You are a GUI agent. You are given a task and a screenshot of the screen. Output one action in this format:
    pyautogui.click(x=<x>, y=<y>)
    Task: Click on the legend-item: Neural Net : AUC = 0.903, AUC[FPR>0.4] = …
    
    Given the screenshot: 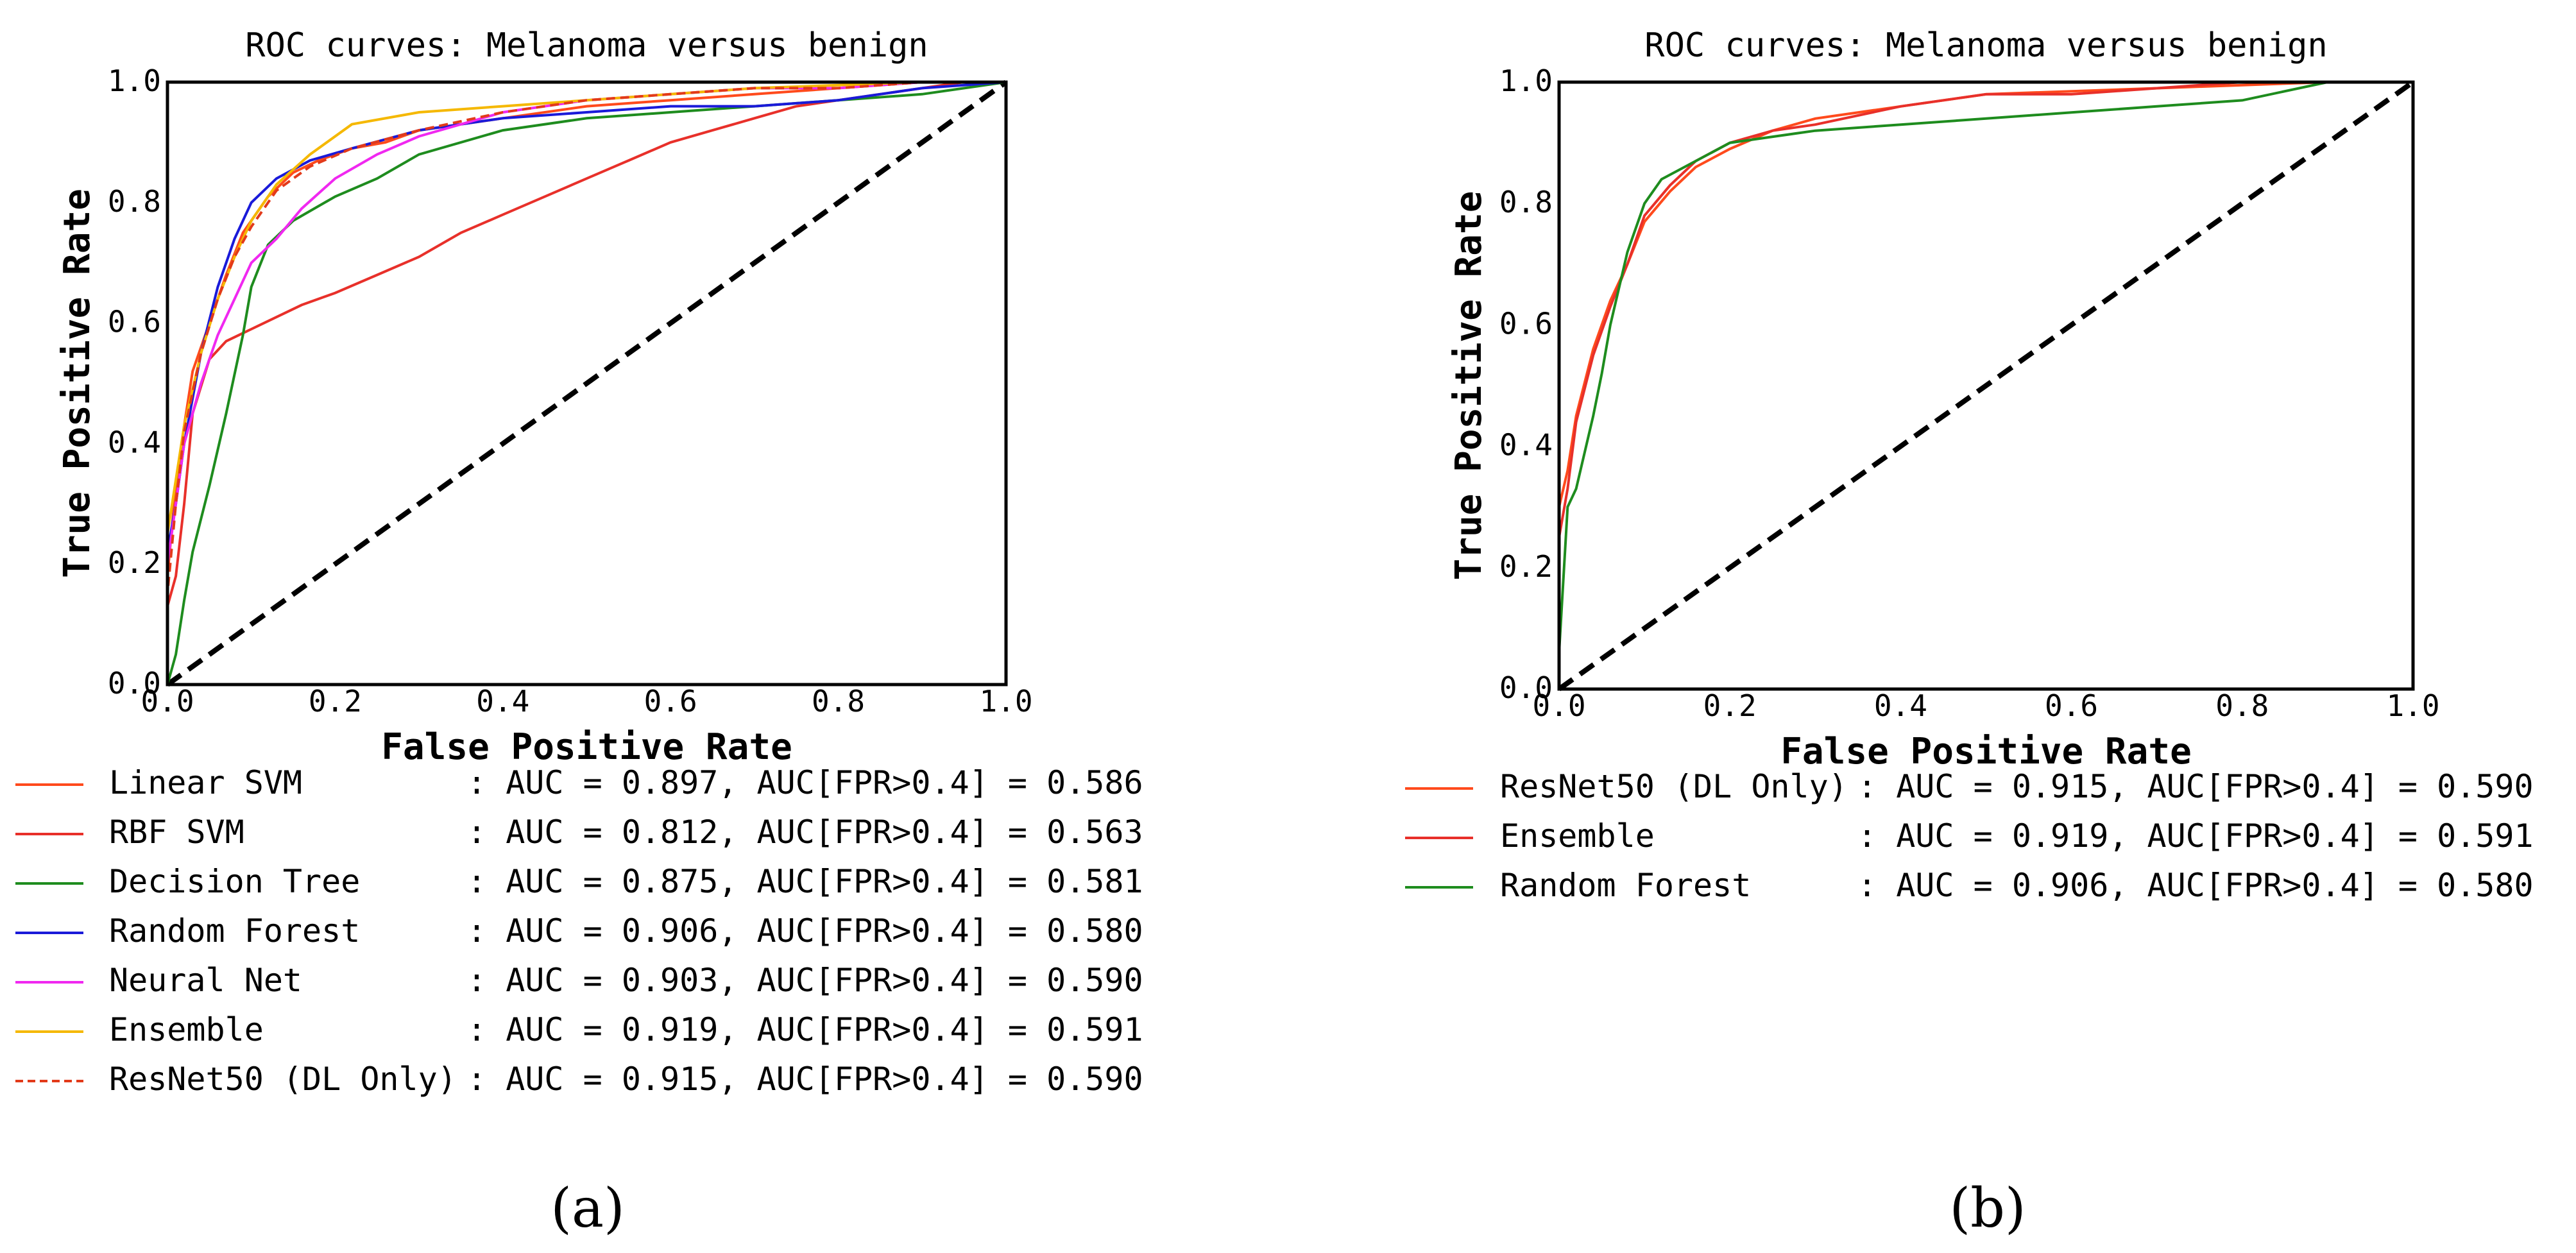 What is the action you would take?
    pyautogui.click(x=579, y=980)
    